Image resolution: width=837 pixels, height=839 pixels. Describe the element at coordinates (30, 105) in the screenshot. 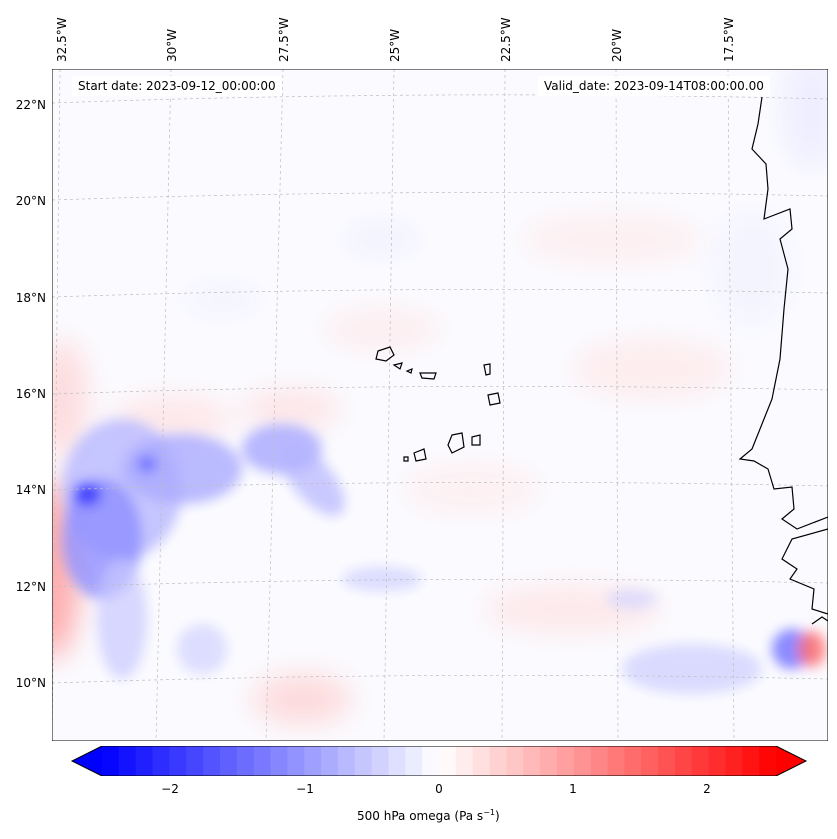

I see `lat-label-22n: 22°N` at that location.